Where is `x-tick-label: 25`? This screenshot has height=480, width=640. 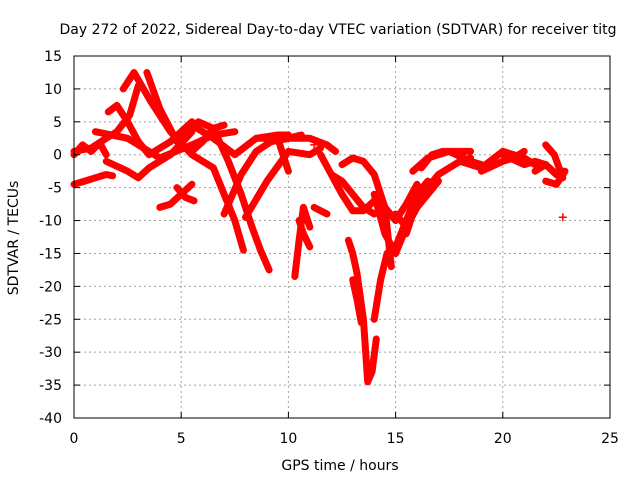 x-tick-label: 25 is located at coordinates (610, 439).